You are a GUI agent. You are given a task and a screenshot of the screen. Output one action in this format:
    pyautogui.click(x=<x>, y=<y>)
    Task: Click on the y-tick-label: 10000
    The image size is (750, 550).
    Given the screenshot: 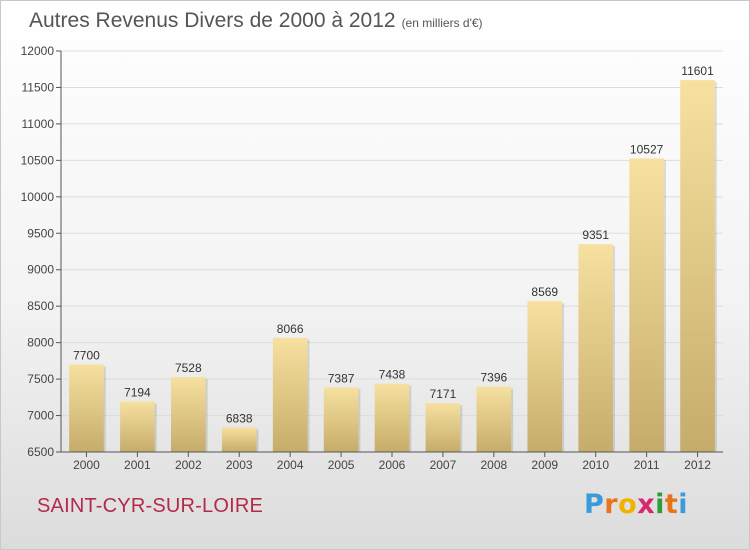 What is the action you would take?
    pyautogui.click(x=38, y=197)
    